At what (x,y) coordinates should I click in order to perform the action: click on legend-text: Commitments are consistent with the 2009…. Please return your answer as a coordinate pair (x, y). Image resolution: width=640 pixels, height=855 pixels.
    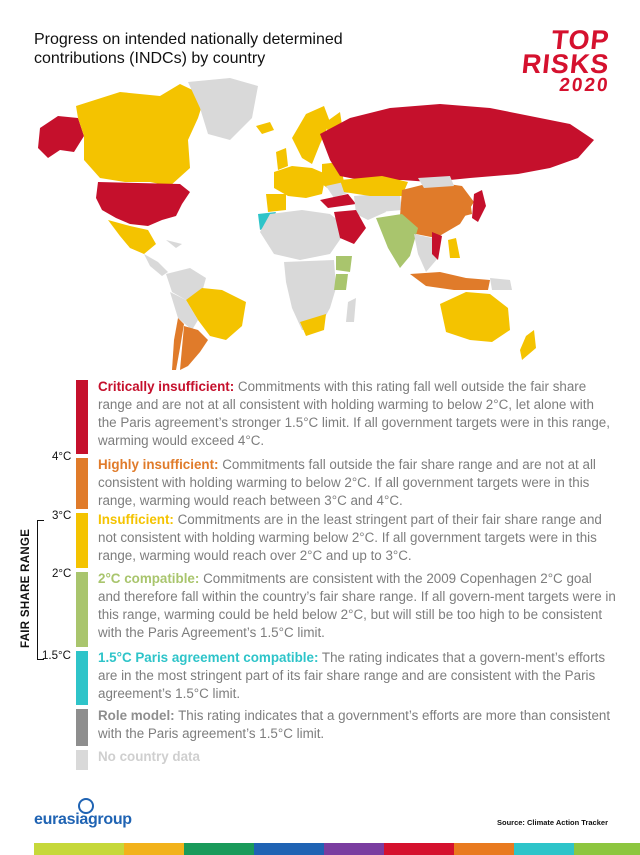
    Looking at the image, I should click on (357, 605).